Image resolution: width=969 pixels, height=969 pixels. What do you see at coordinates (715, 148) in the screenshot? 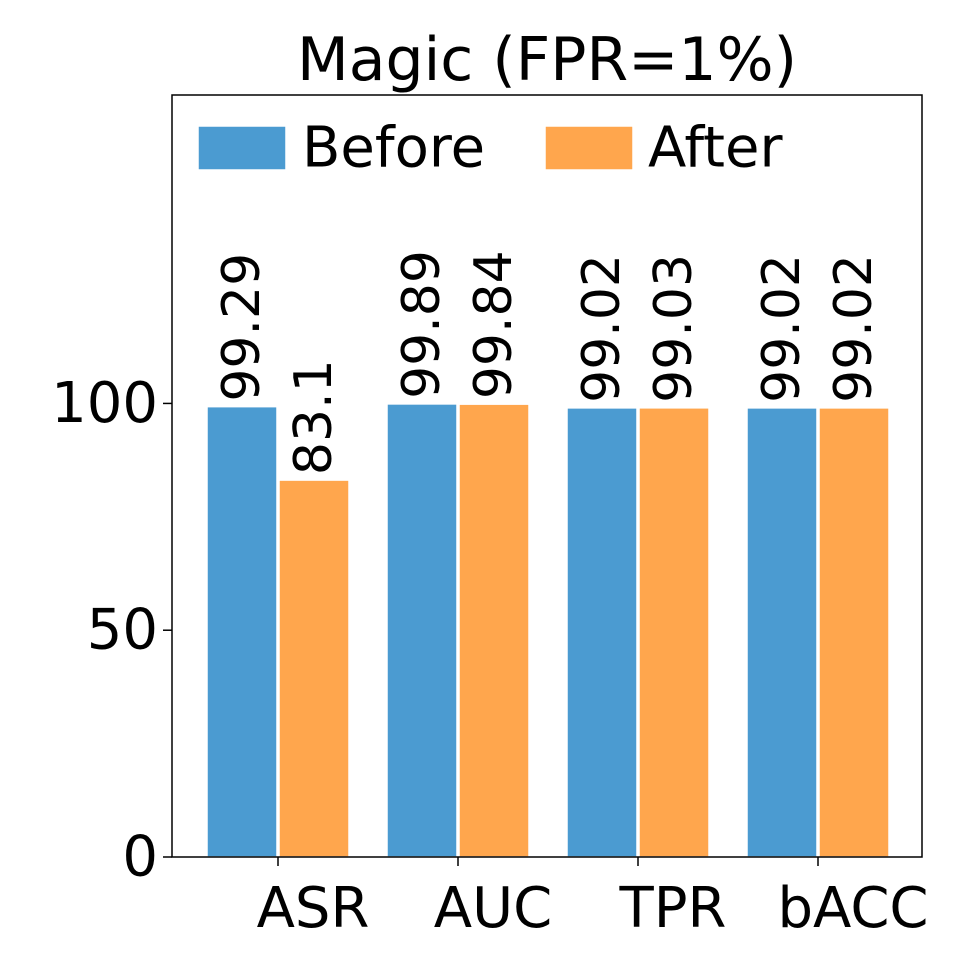
I see `legend-label-after: After` at bounding box center [715, 148].